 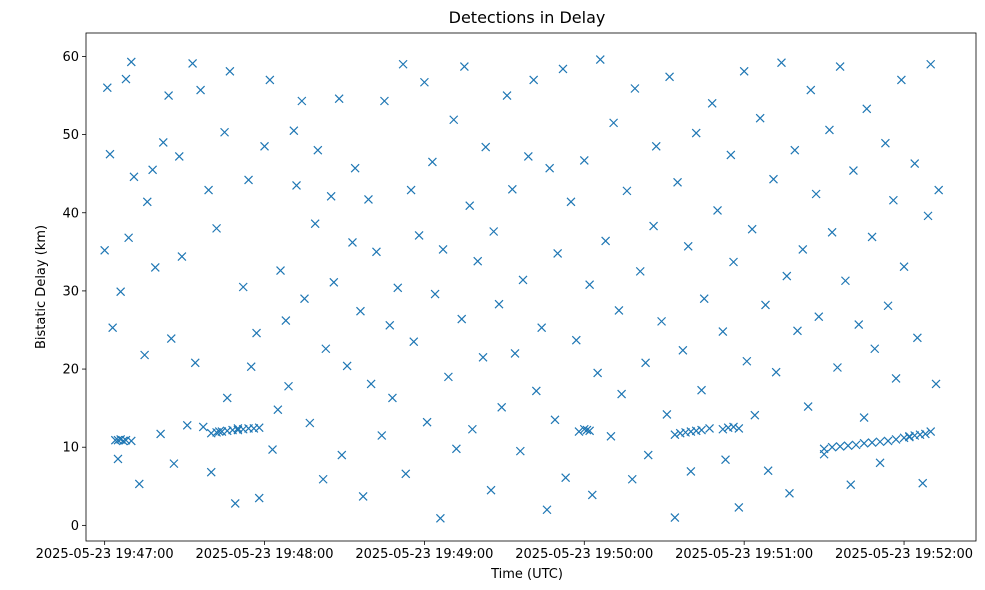 What do you see at coordinates (526, 574) in the screenshot?
I see `x-axis-title: Time (UTC)` at bounding box center [526, 574].